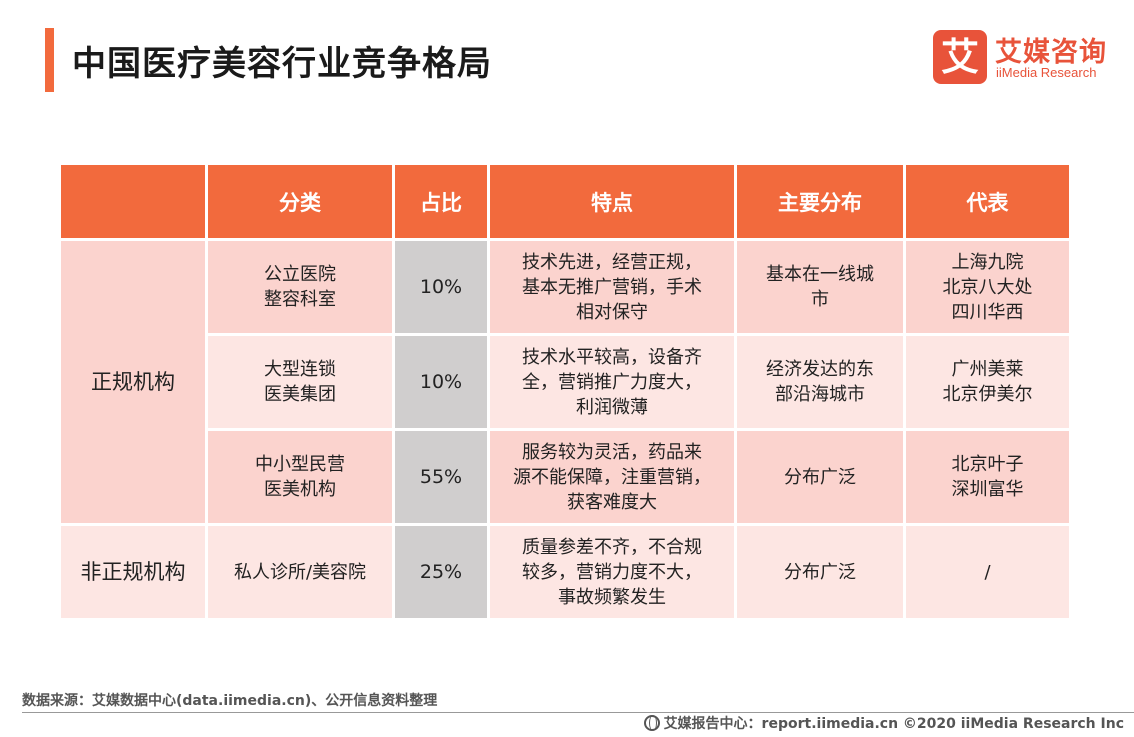 This screenshot has width=1134, height=737. Describe the element at coordinates (960, 57) in the screenshot. I see `logo-icon: 艾` at that location.